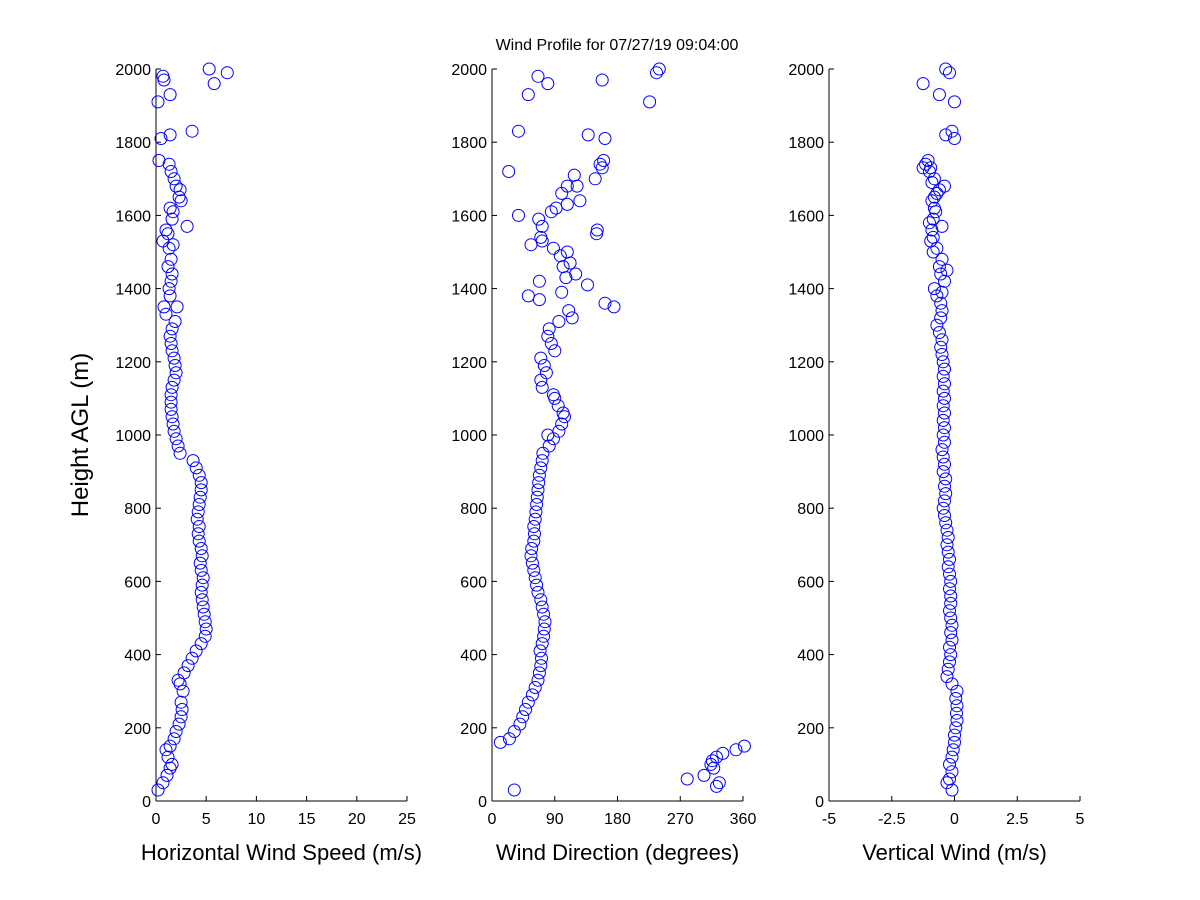 Image resolution: width=1200 pixels, height=900 pixels. What do you see at coordinates (892, 819) in the screenshot?
I see `x-tick-label: -2.5` at bounding box center [892, 819].